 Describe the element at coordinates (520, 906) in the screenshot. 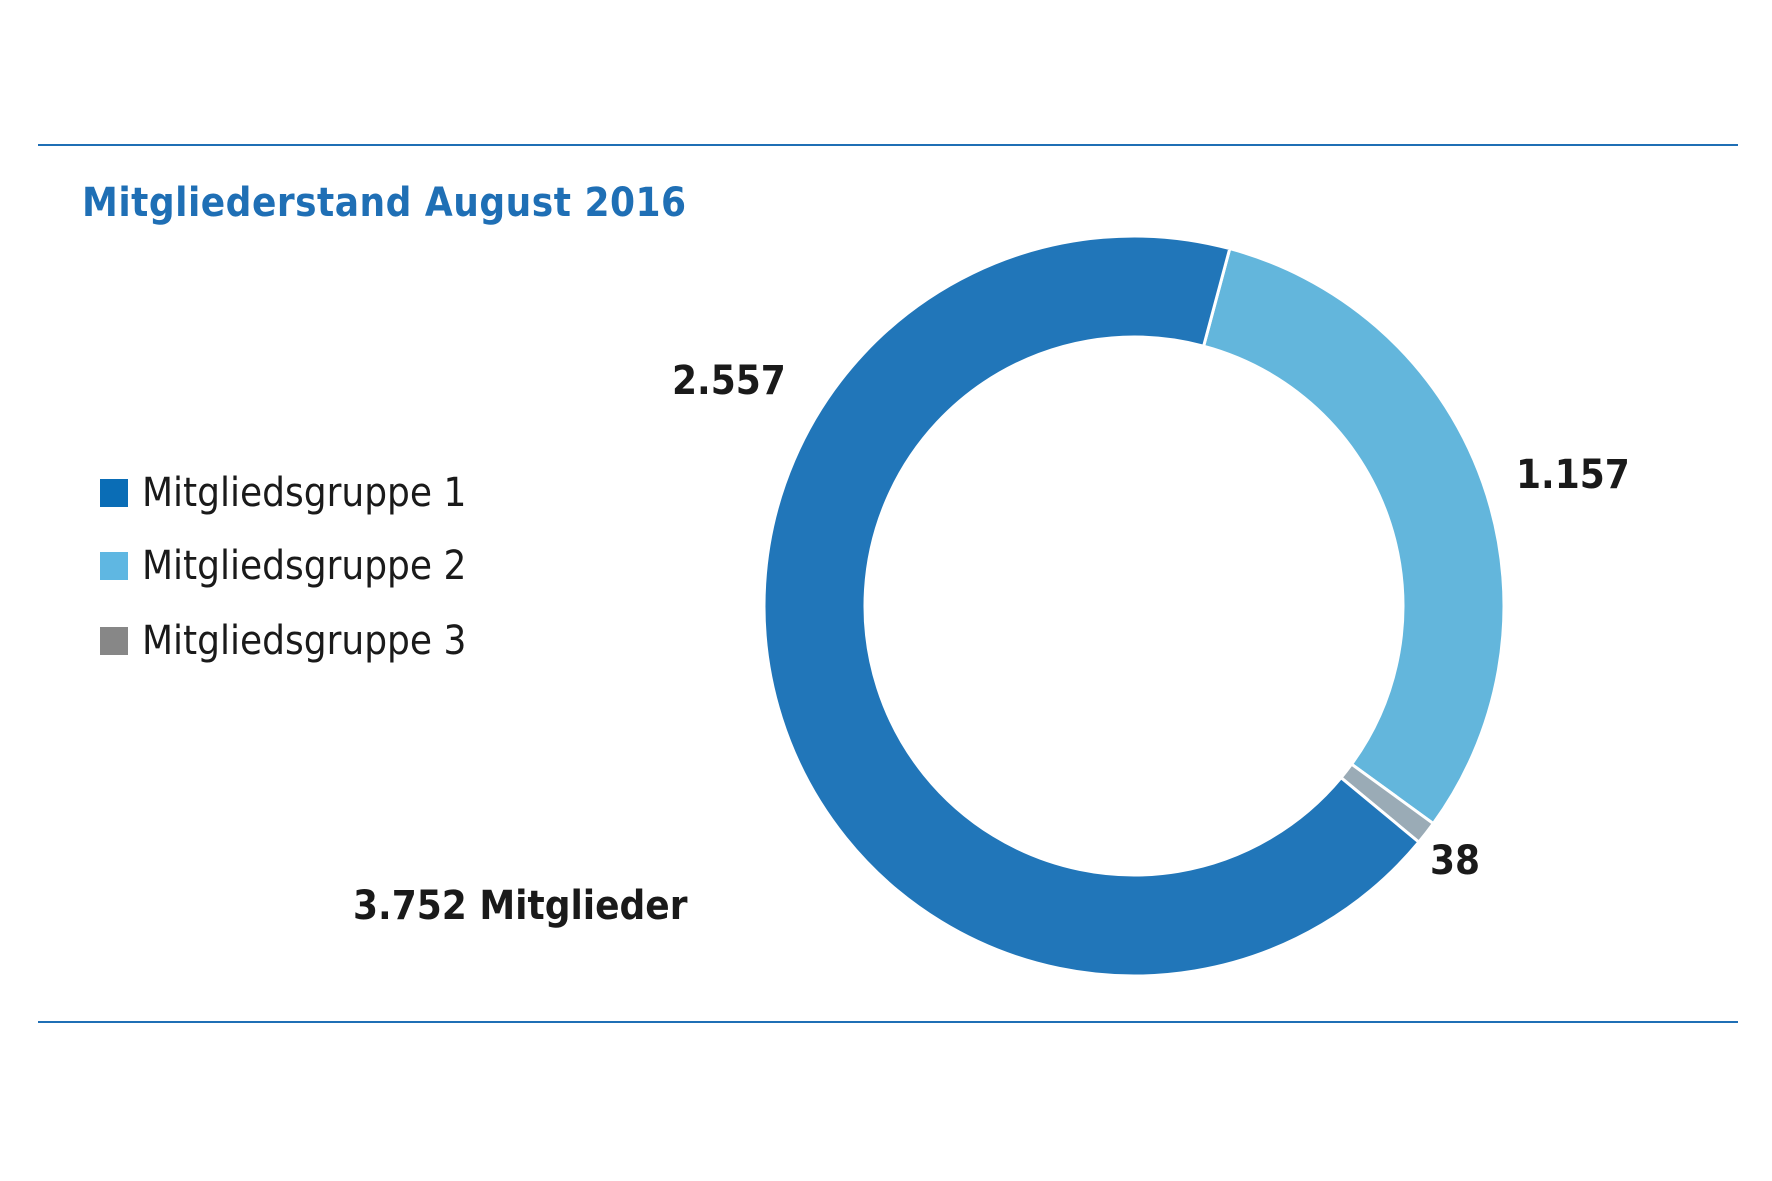

I see `total-label: 3.752 Mitglieder` at that location.